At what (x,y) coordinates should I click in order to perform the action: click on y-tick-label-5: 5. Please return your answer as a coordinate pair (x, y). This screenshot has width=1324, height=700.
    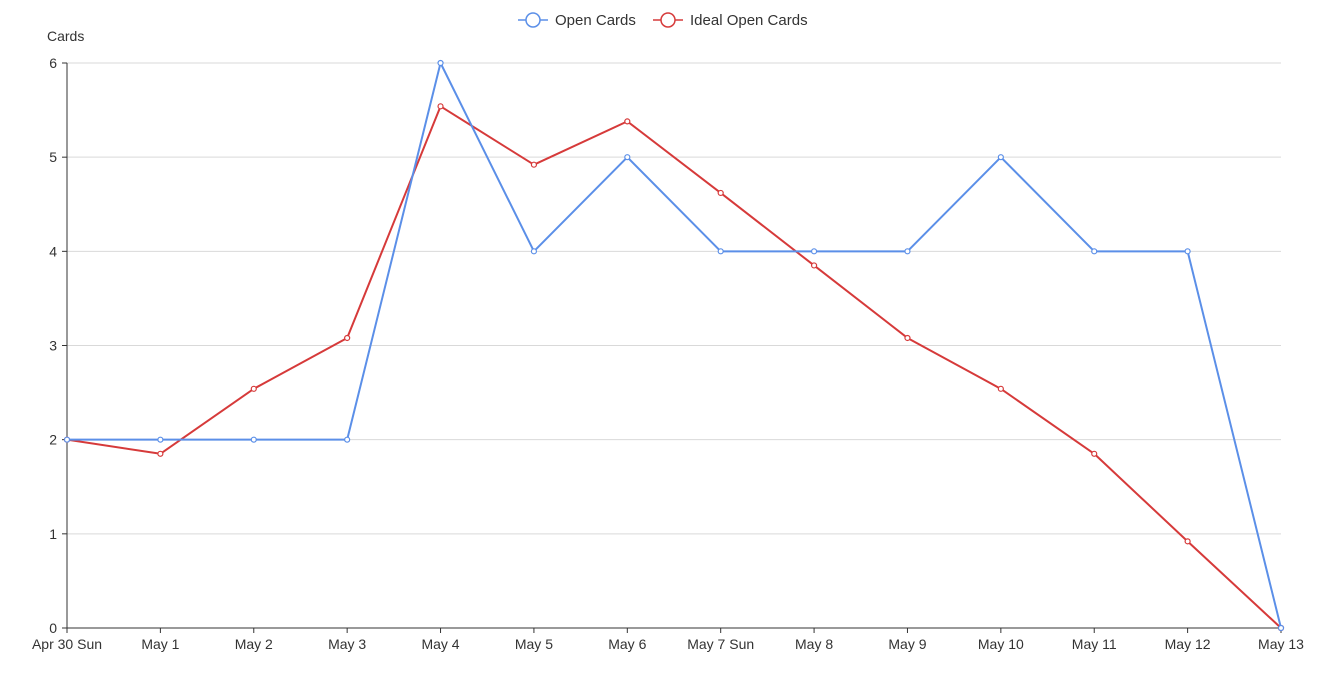
    Looking at the image, I should click on (53, 157).